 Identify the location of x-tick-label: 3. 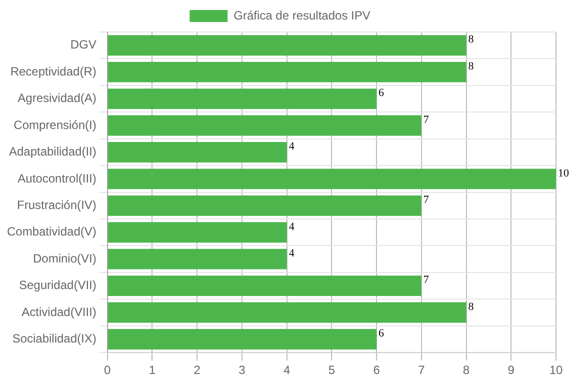
(242, 370).